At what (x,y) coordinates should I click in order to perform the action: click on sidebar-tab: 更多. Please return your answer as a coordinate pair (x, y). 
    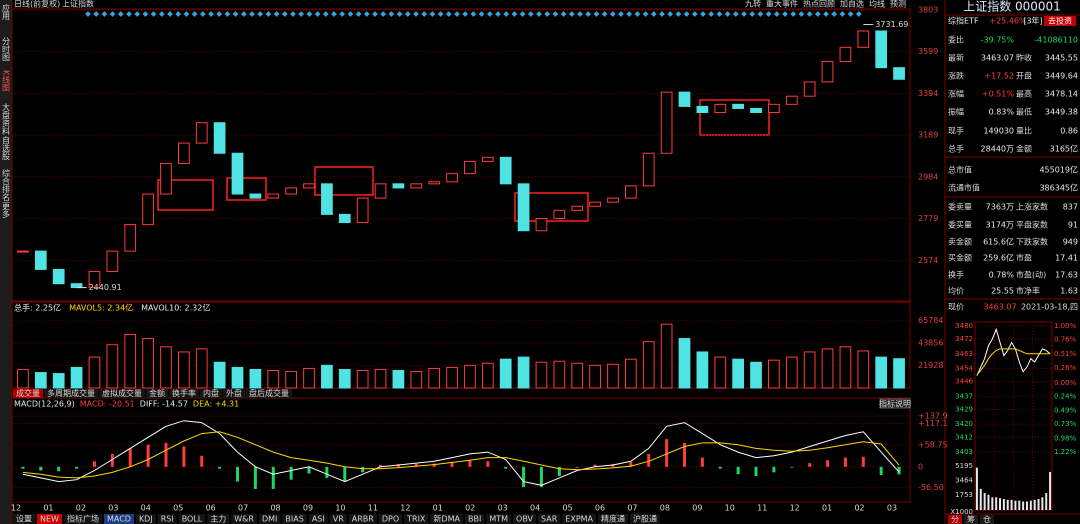
    Looking at the image, I should click on (6, 210).